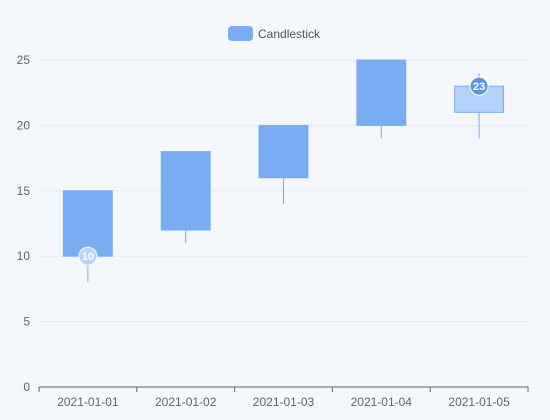 This screenshot has width=550, height=420. I want to click on x-tick-label: 2021-01-03, so click(284, 402).